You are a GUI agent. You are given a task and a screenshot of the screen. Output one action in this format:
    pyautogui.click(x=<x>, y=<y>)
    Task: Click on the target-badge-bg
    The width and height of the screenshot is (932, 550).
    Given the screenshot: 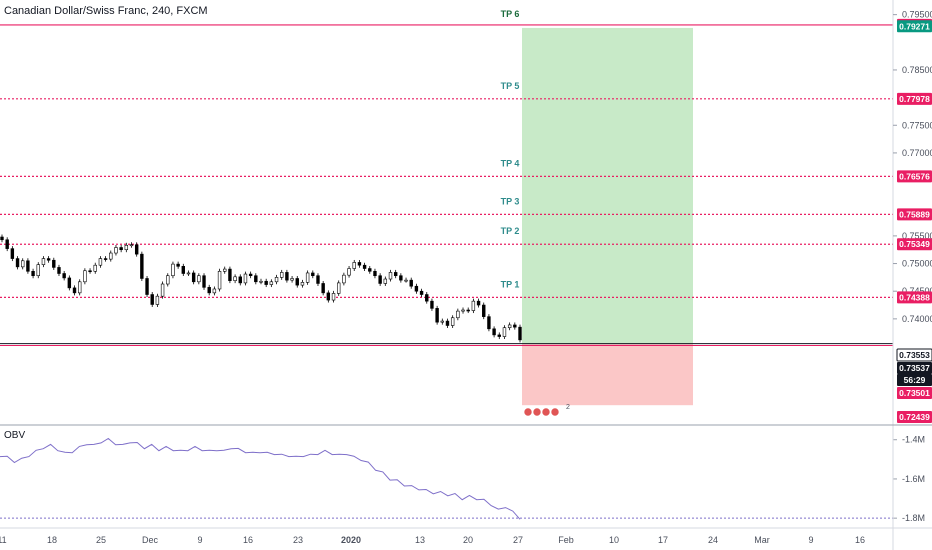 What is the action you would take?
    pyautogui.click(x=914, y=26)
    